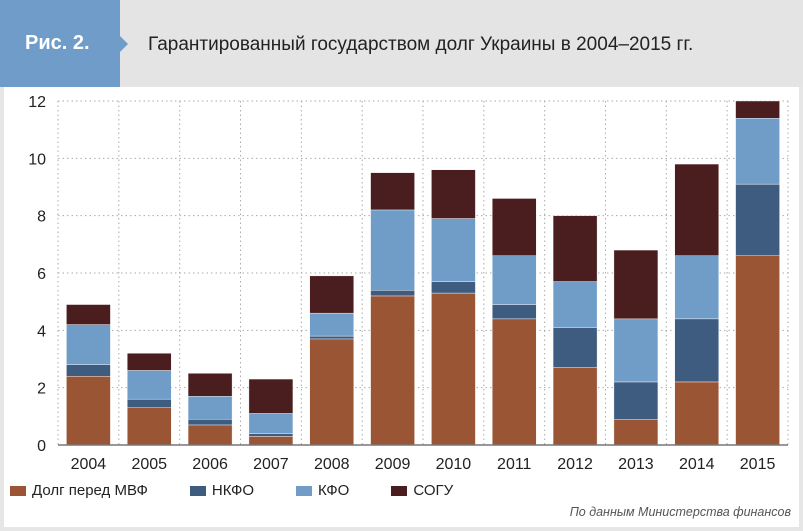  I want to click on x-tick-label: 2012, so click(575, 464).